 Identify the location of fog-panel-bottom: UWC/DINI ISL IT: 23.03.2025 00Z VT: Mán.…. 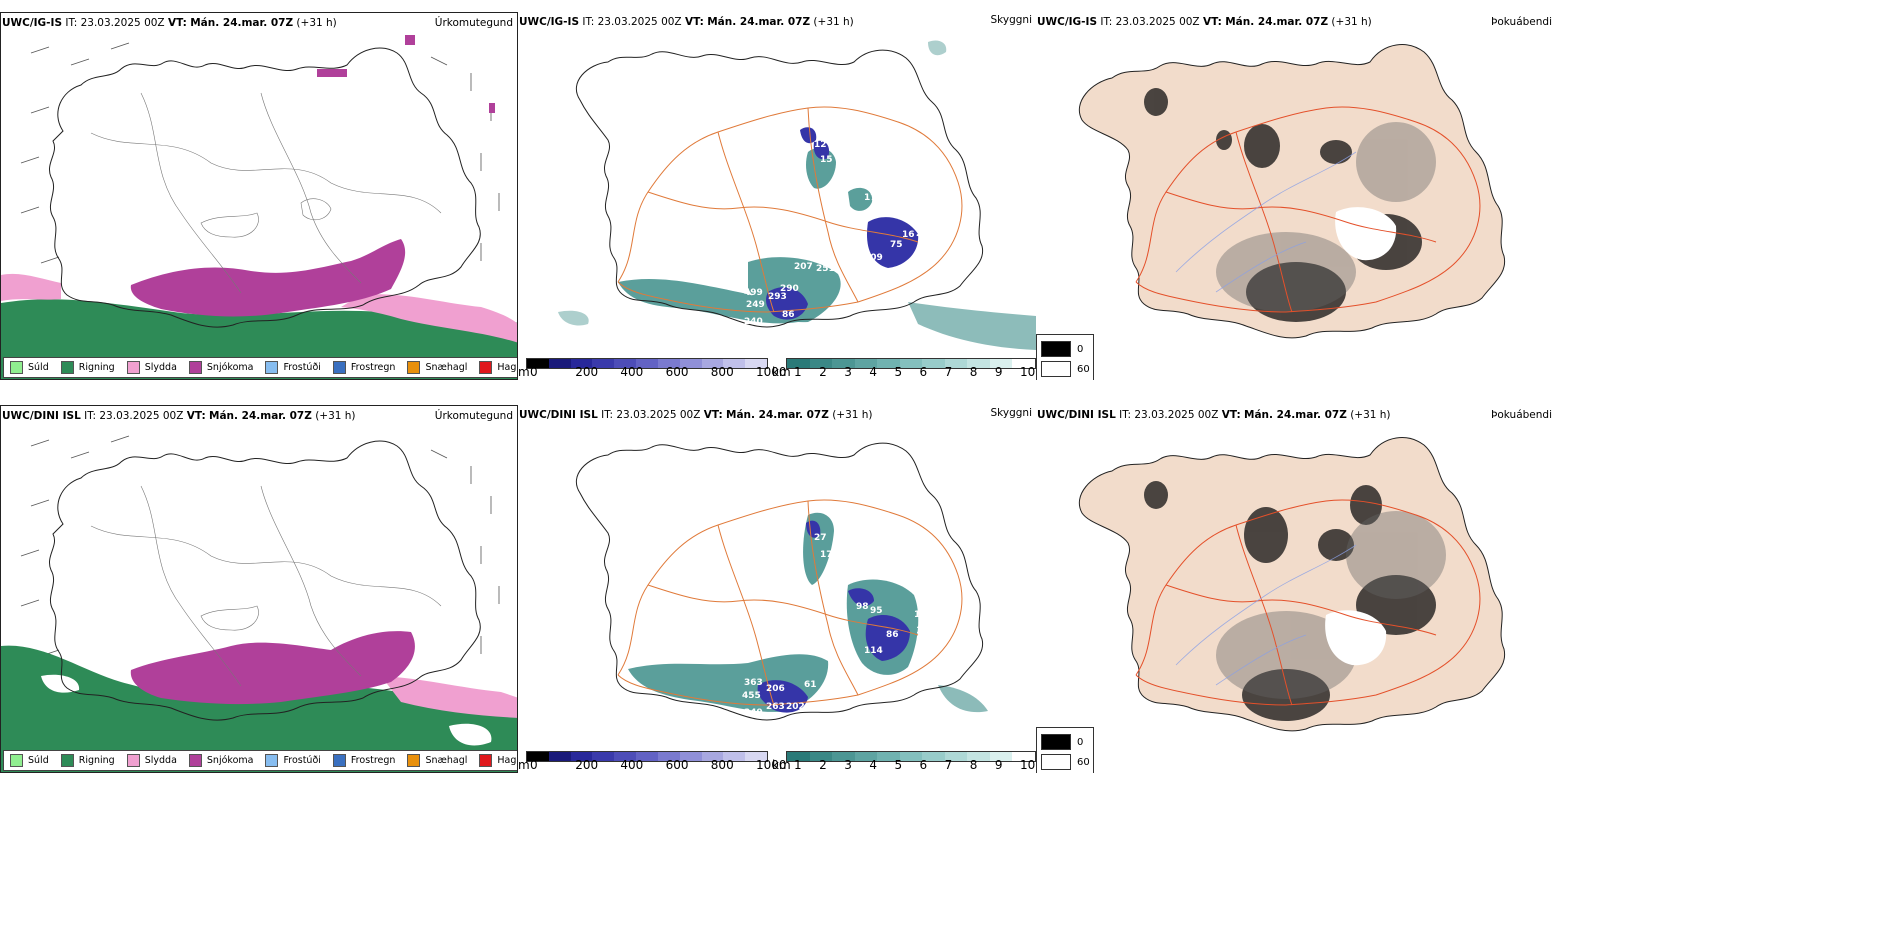
(1294, 589).